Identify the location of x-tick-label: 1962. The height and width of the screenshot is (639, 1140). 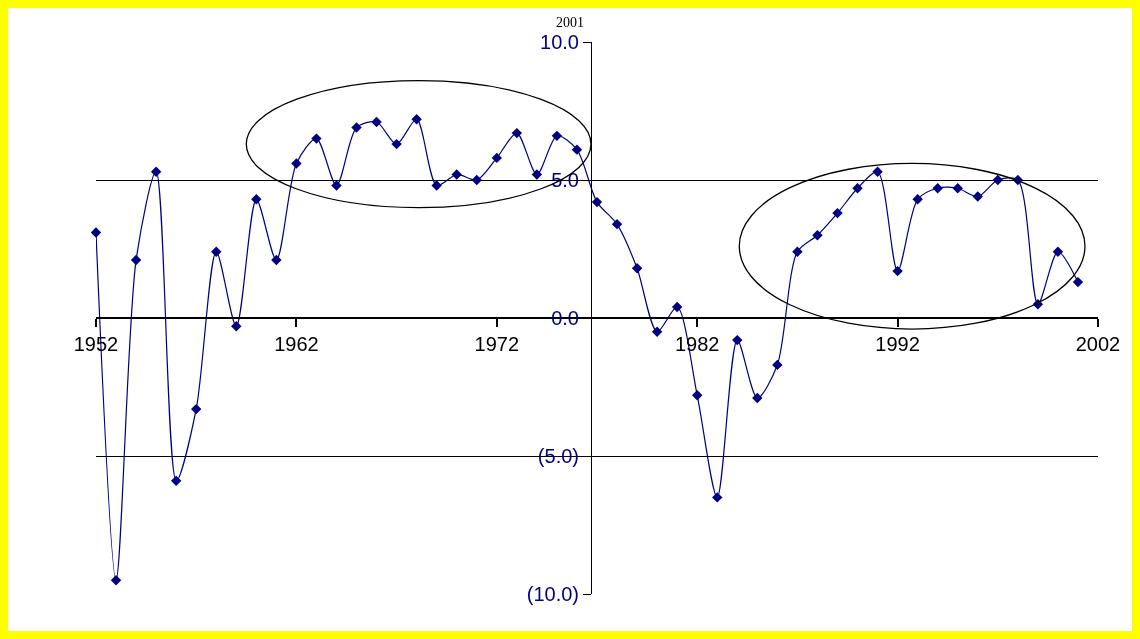
(296, 344).